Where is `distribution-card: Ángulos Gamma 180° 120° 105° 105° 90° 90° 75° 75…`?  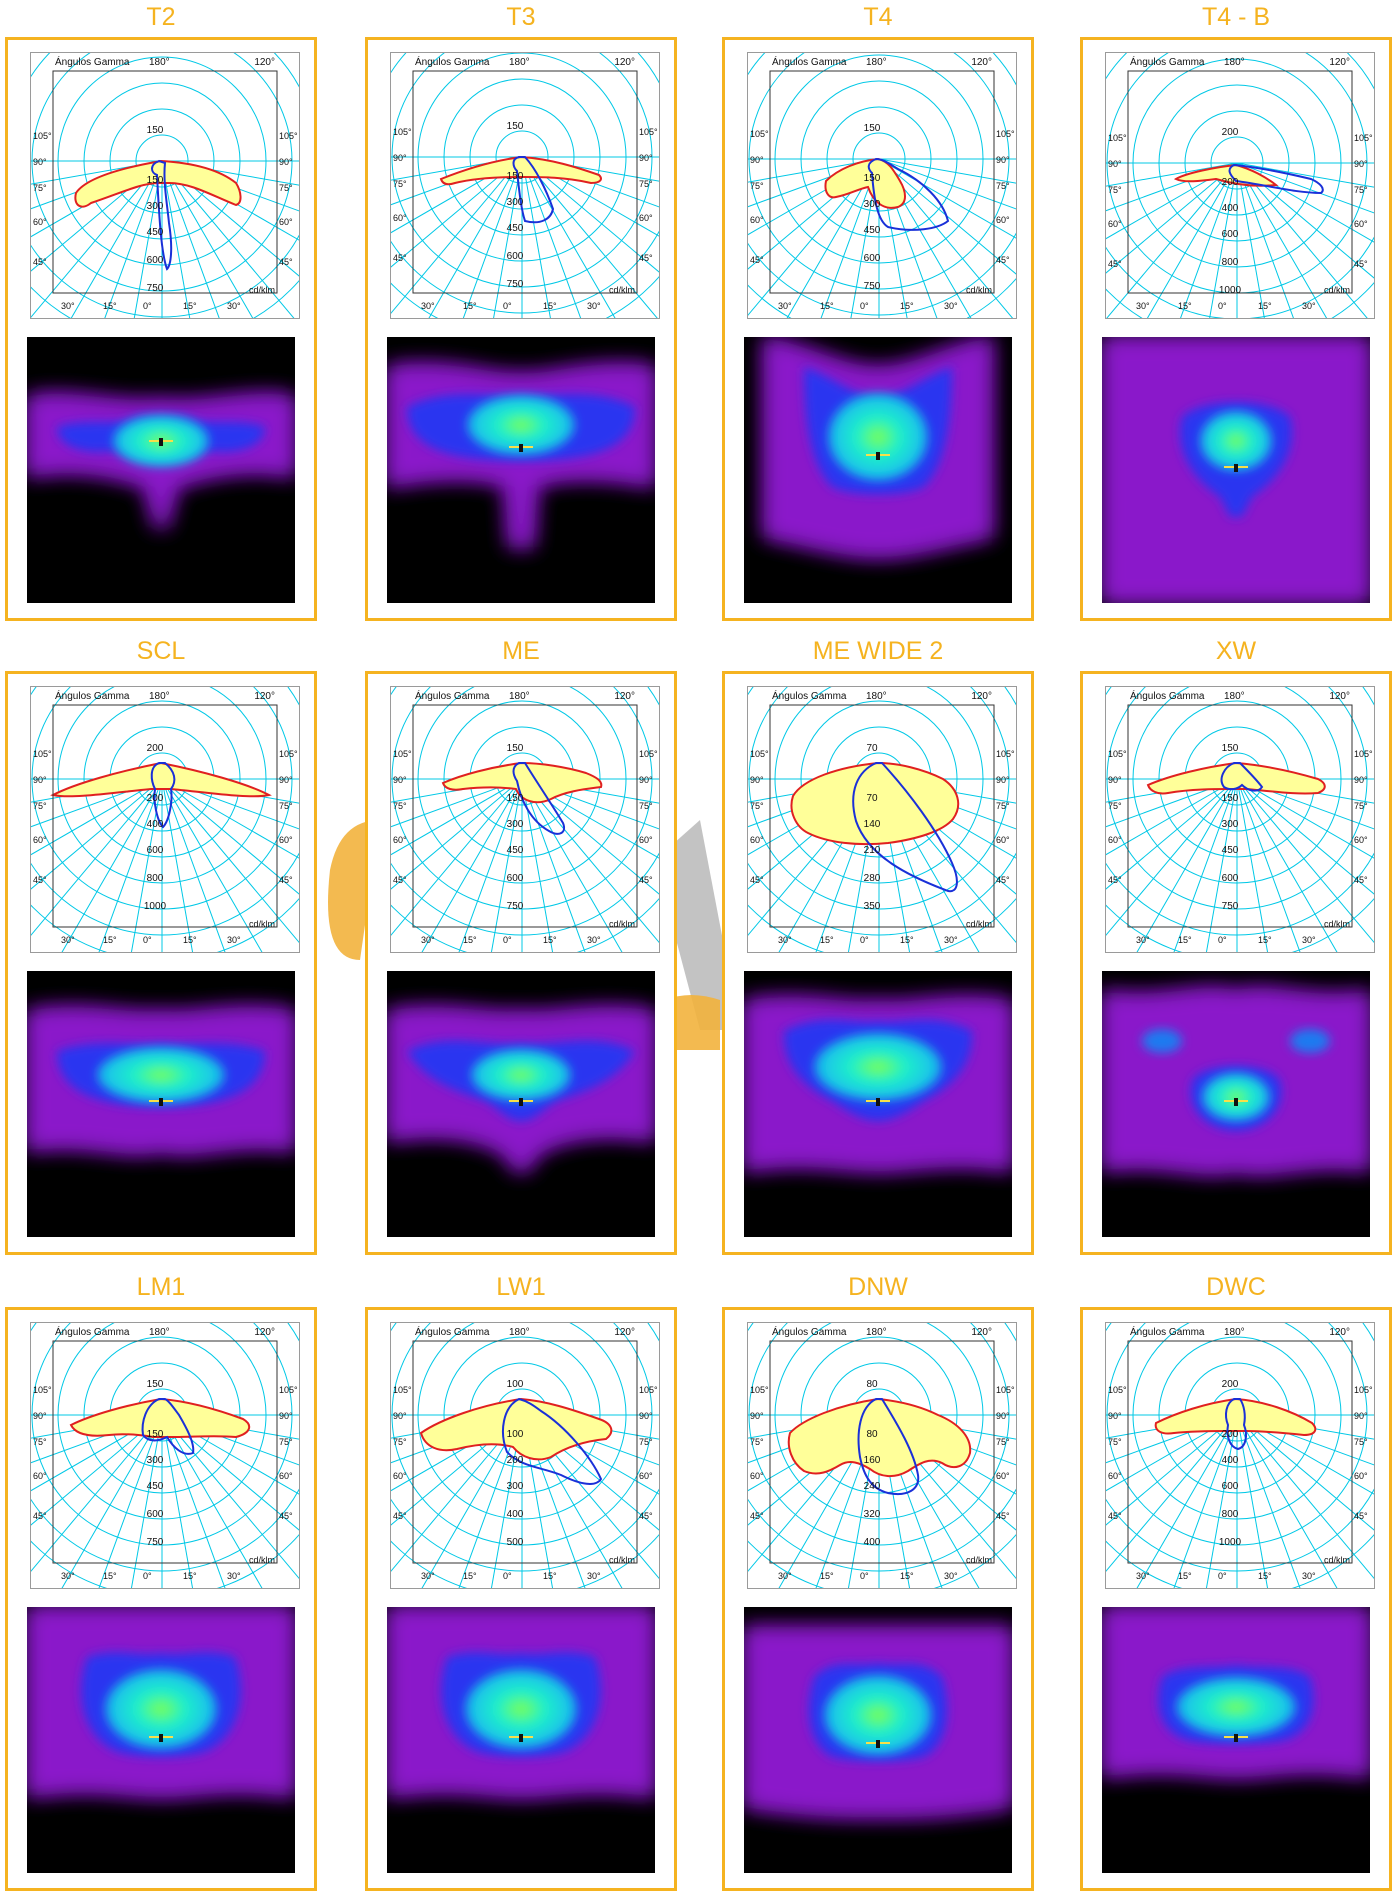
distribution-card: Ángulos Gamma 180° 120° 105° 105° 90° 90° 75° 75… is located at coordinates (878, 1599).